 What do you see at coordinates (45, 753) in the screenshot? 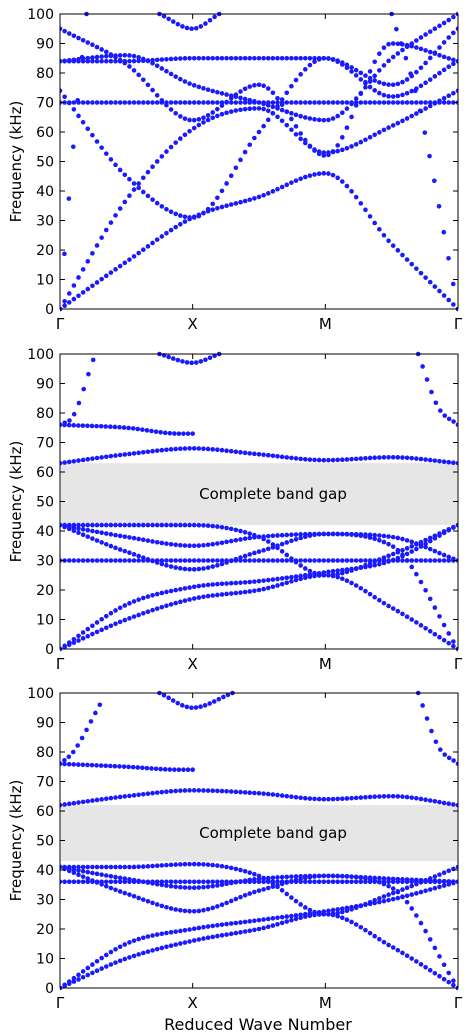
I see `y-tick-label: 80` at bounding box center [45, 753].